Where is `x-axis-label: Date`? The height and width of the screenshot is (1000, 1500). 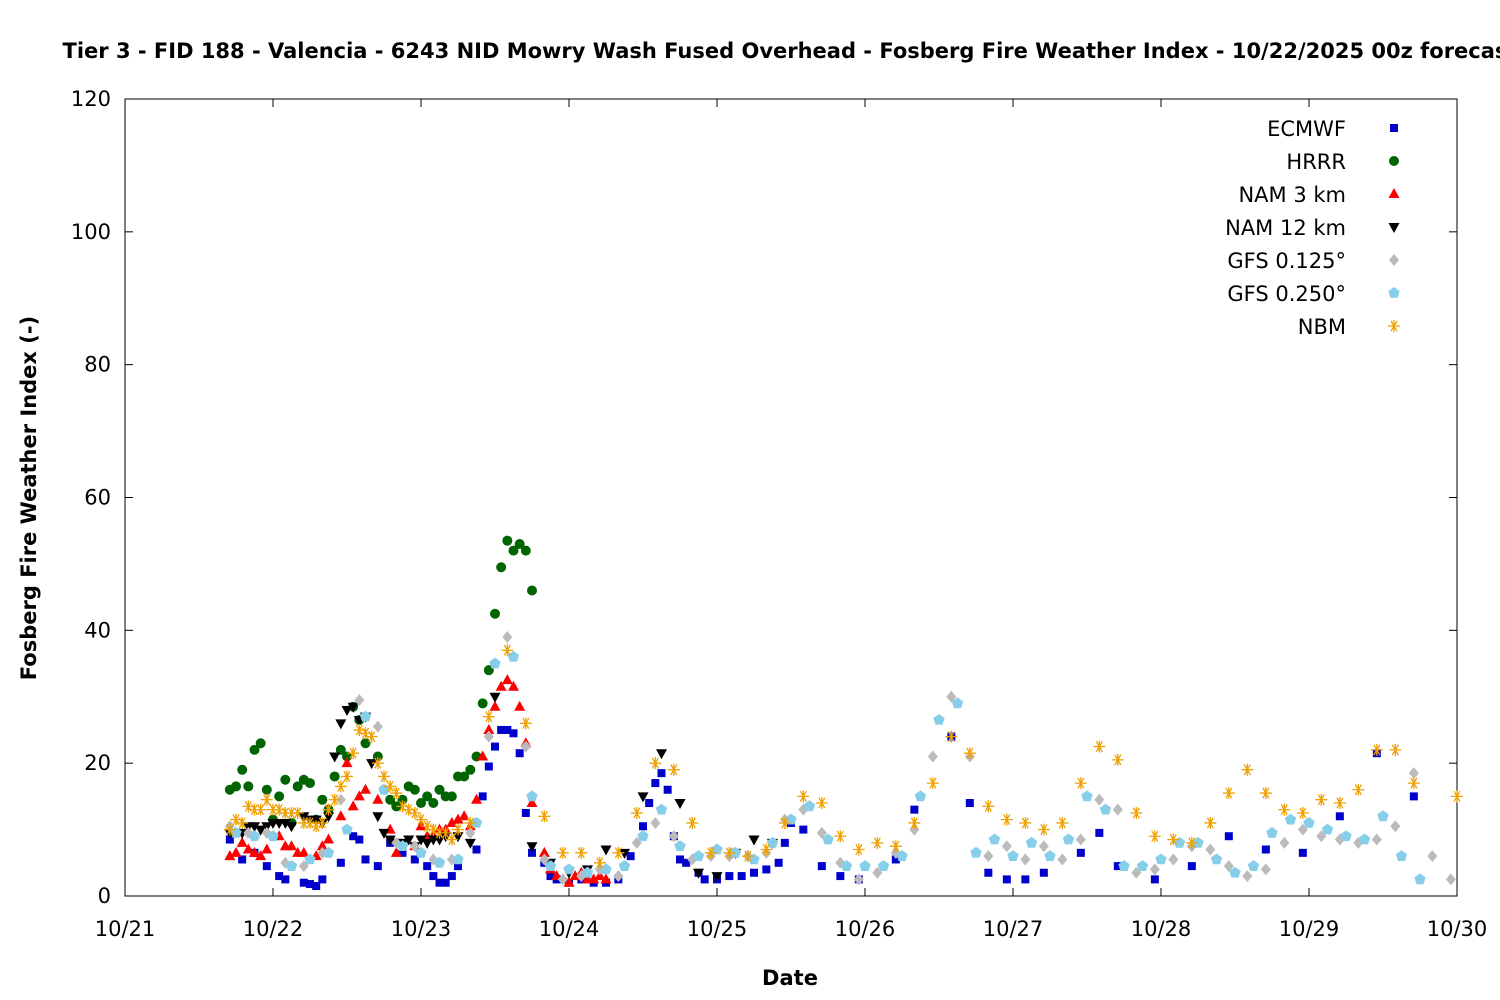 x-axis-label: Date is located at coordinates (790, 978).